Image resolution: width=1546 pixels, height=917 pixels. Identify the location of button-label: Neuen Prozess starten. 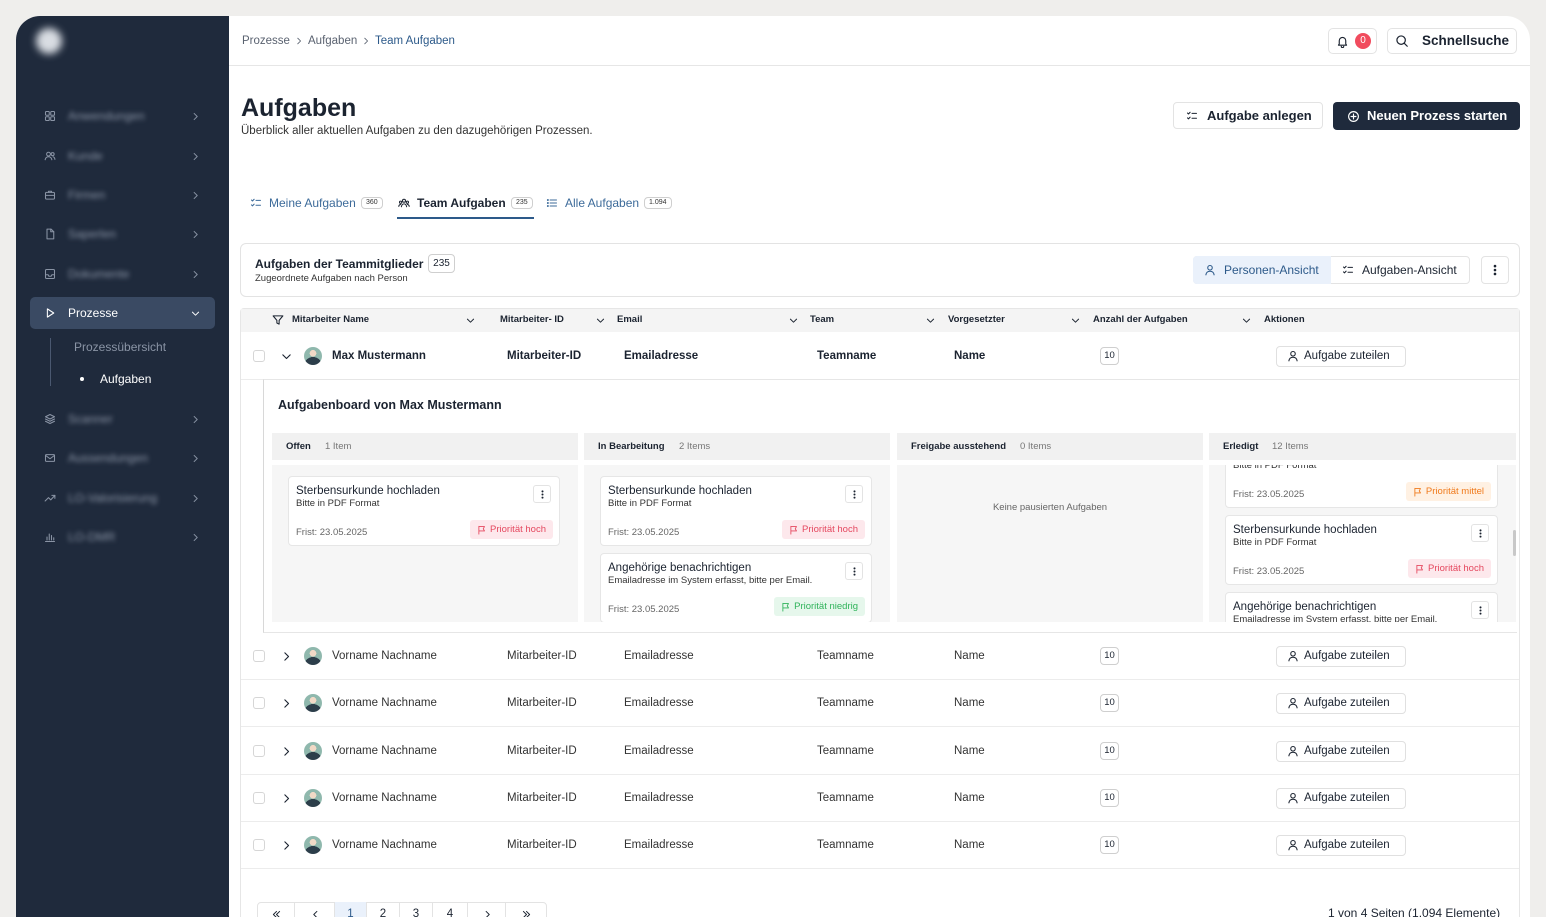
(1437, 115).